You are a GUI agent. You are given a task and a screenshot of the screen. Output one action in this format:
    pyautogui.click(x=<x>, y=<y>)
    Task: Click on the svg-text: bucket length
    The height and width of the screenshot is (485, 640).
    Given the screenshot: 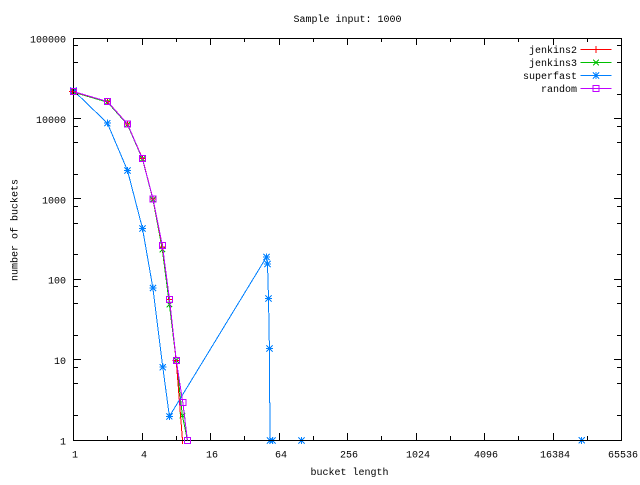 What is the action you would take?
    pyautogui.click(x=349, y=473)
    